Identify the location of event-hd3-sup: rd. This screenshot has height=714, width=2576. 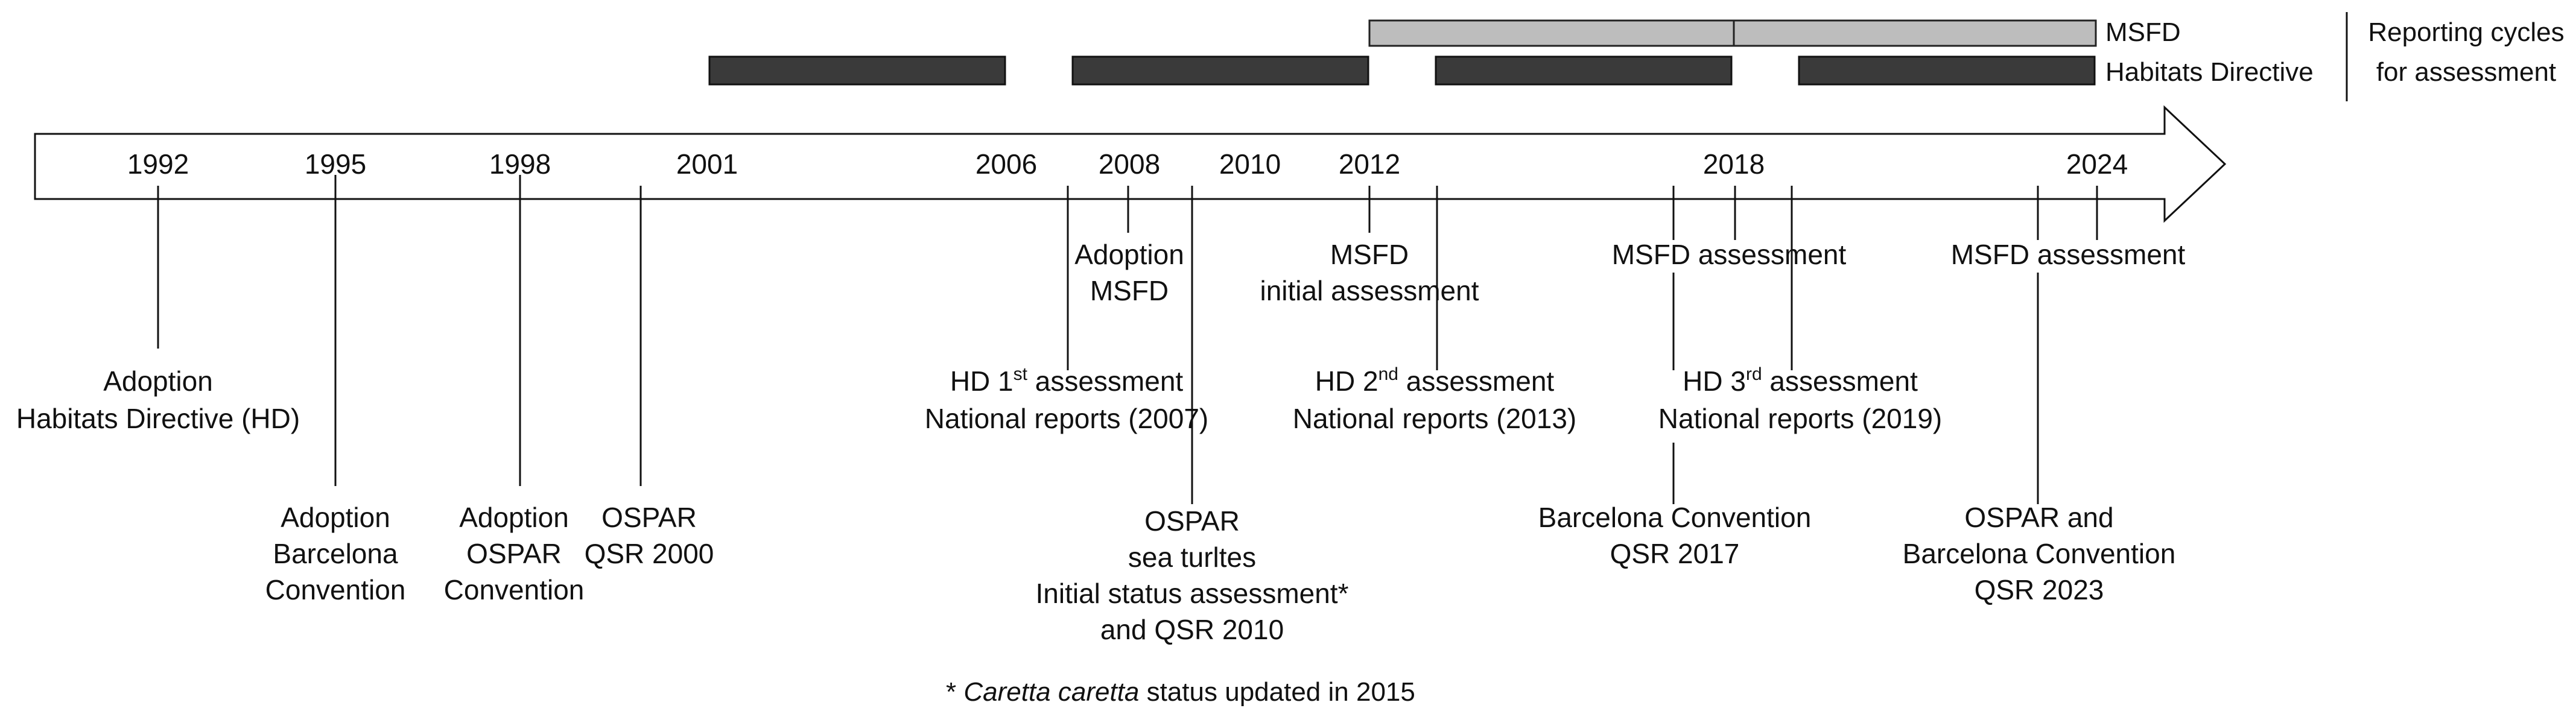
(1754, 374).